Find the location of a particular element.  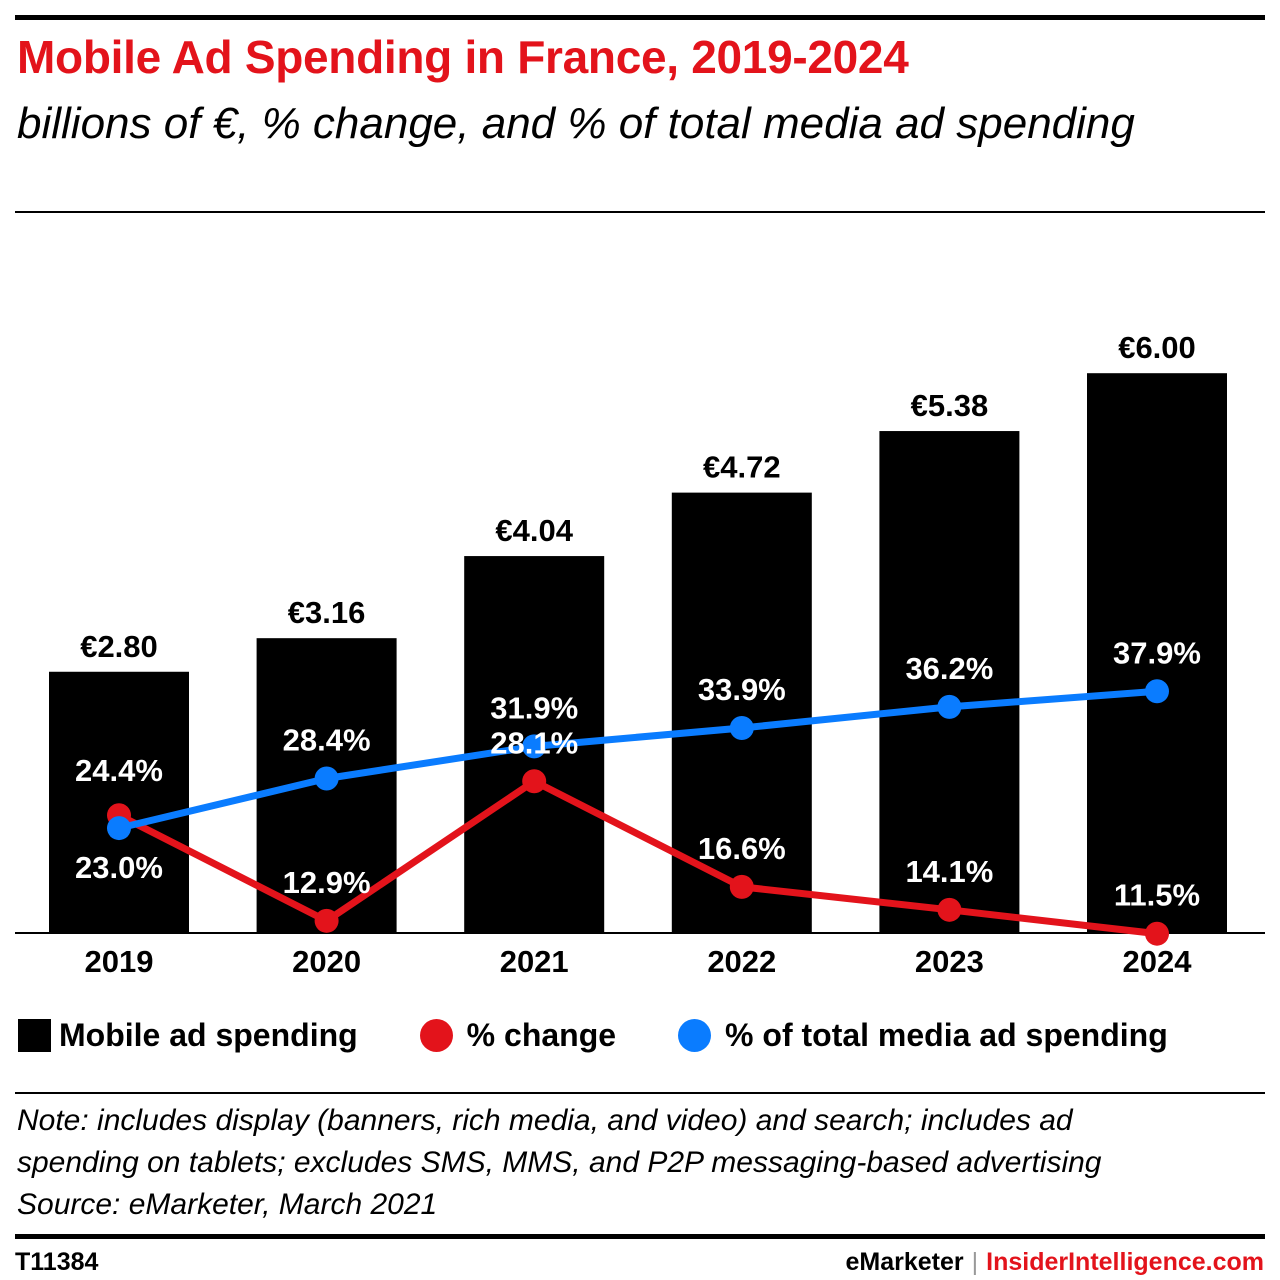

bar-2019 is located at coordinates (119, 802).